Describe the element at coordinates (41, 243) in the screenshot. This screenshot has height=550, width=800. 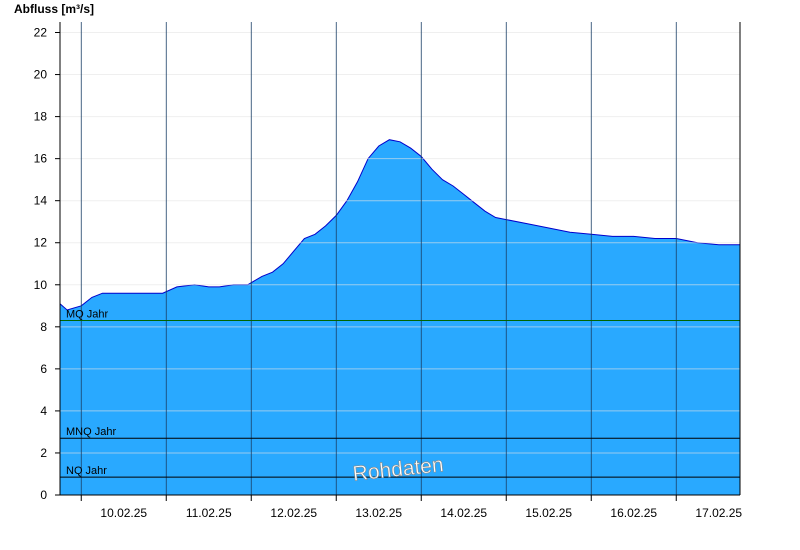
I see `y-tick-label: 12` at that location.